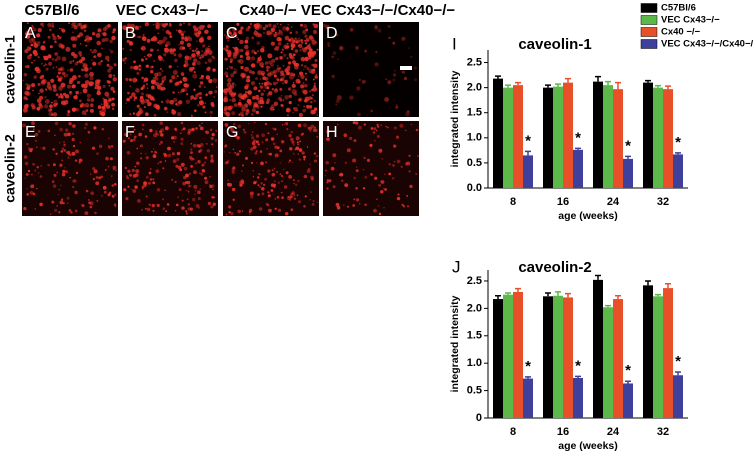 The image size is (753, 453). What do you see at coordinates (678, 142) in the screenshot?
I see `significance-marker: *` at bounding box center [678, 142].